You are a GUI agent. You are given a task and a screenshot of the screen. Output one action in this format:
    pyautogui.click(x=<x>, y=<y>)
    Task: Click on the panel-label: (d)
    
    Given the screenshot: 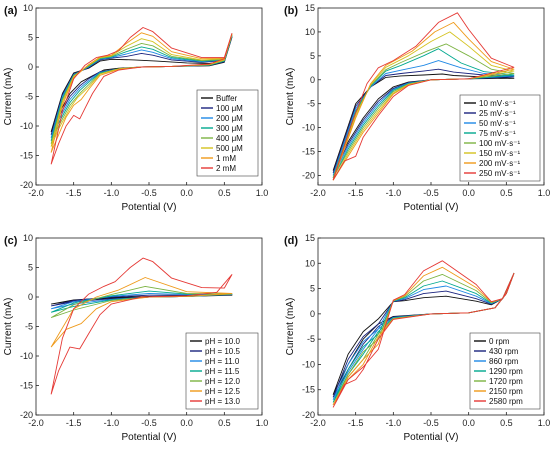 What is the action you would take?
    pyautogui.click(x=291, y=241)
    